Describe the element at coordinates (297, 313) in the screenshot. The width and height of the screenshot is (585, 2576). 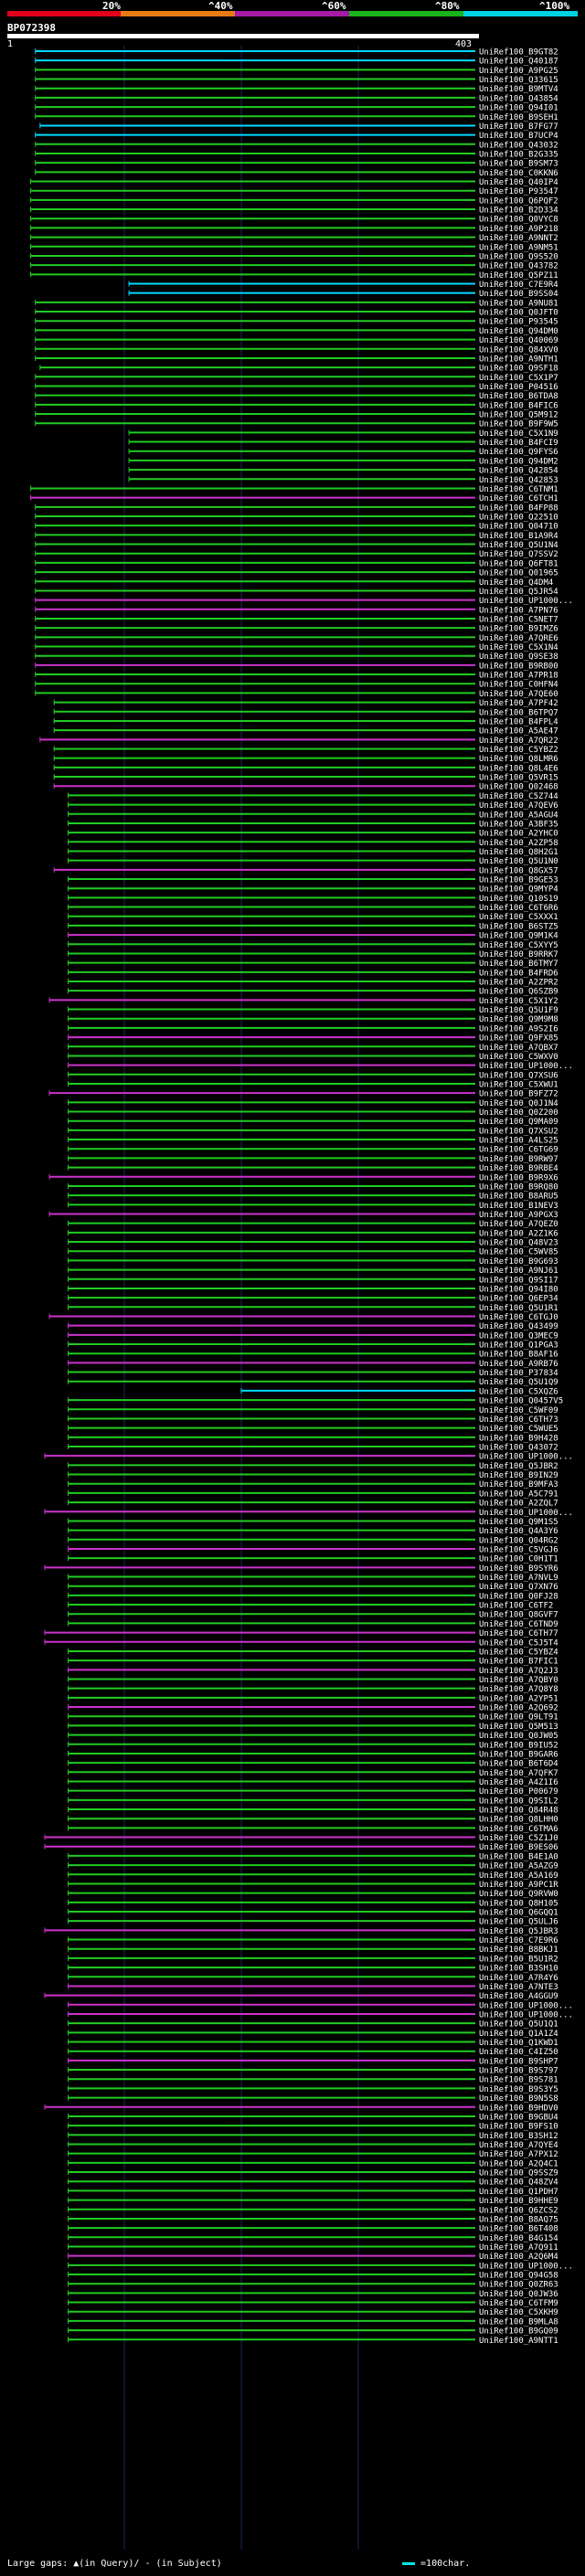
I see `hit-row: UniRef100_Q0JFT0` at that location.